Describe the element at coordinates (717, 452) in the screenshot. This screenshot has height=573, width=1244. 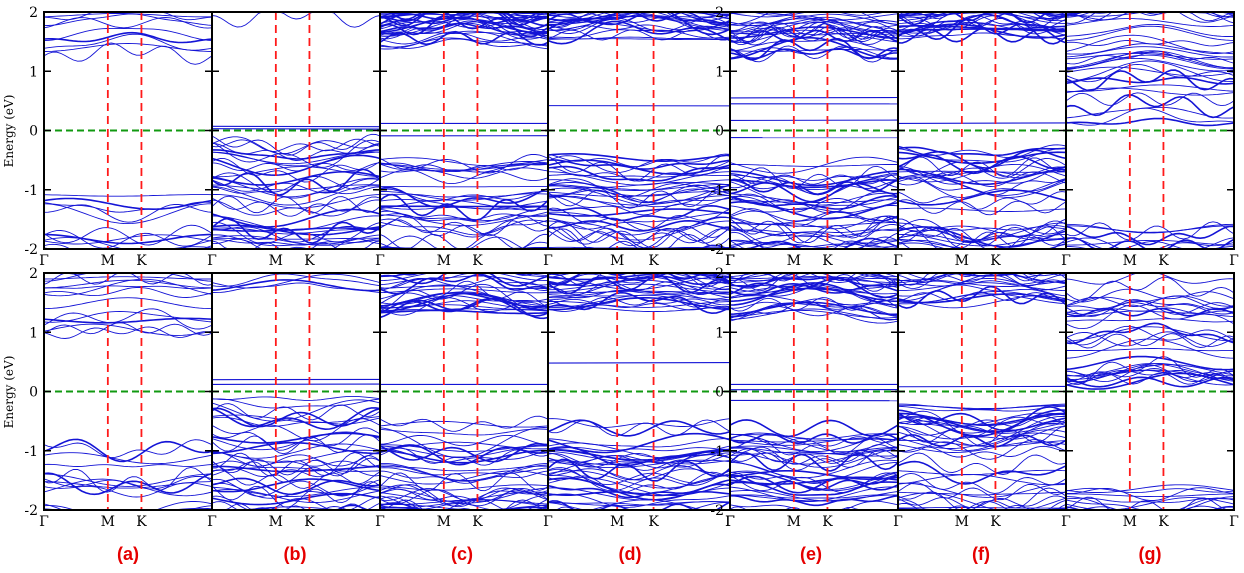
I see `y-tick-label: -1` at that location.